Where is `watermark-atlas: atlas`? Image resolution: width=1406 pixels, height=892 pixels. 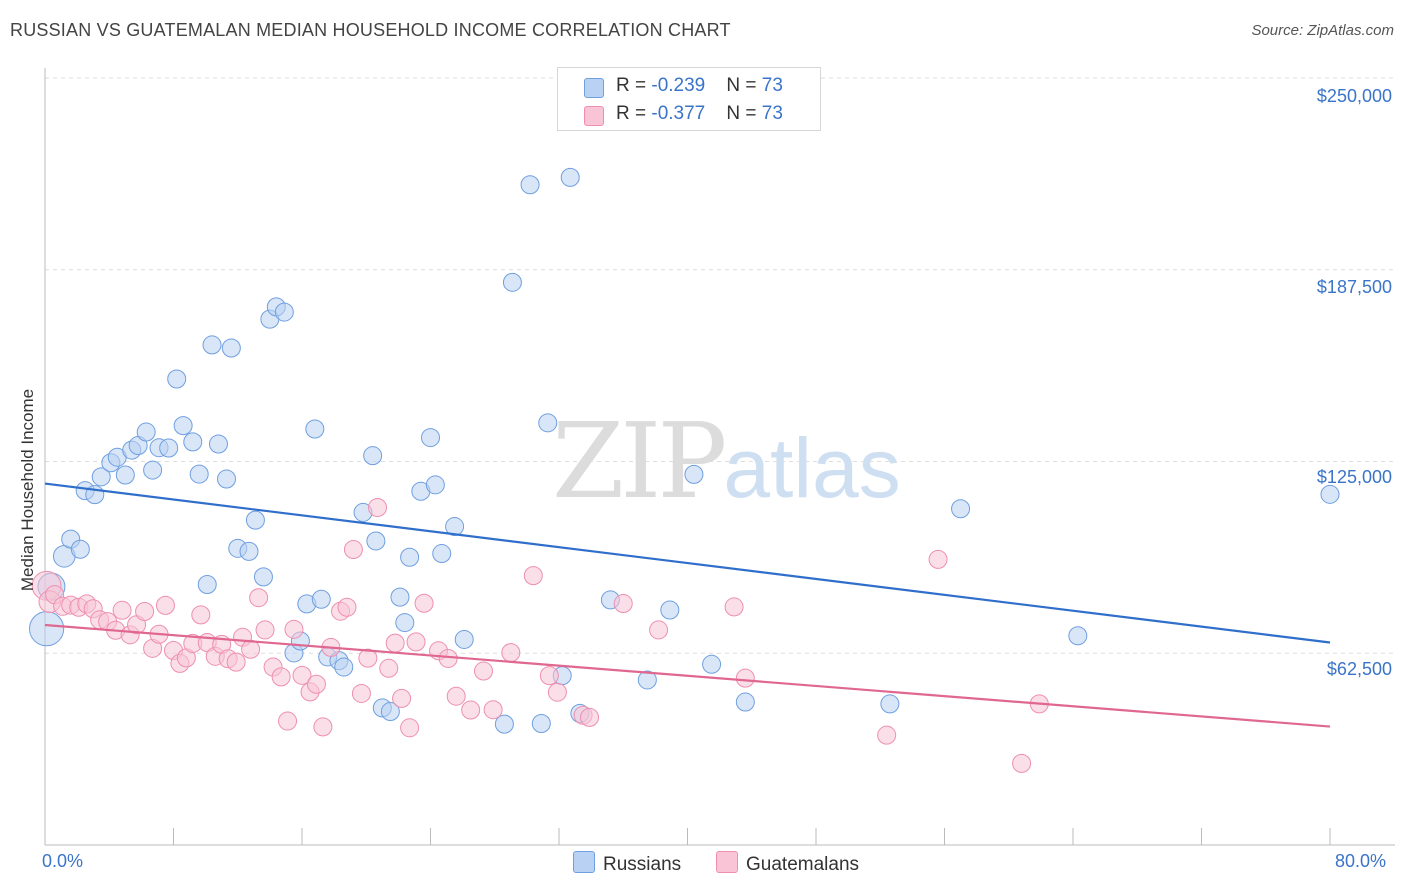
watermark-atlas: atlas is located at coordinates (812, 468).